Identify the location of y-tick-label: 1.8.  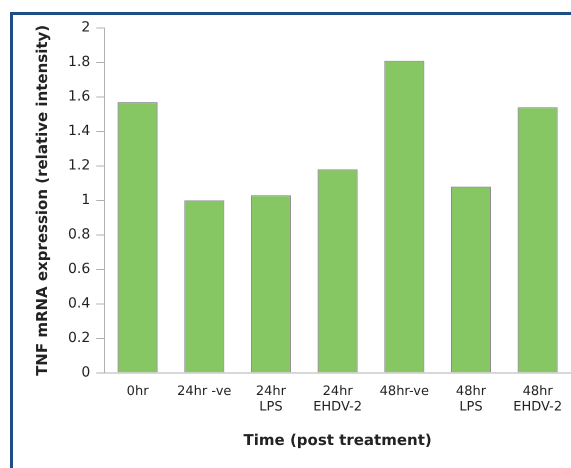
(79, 62).